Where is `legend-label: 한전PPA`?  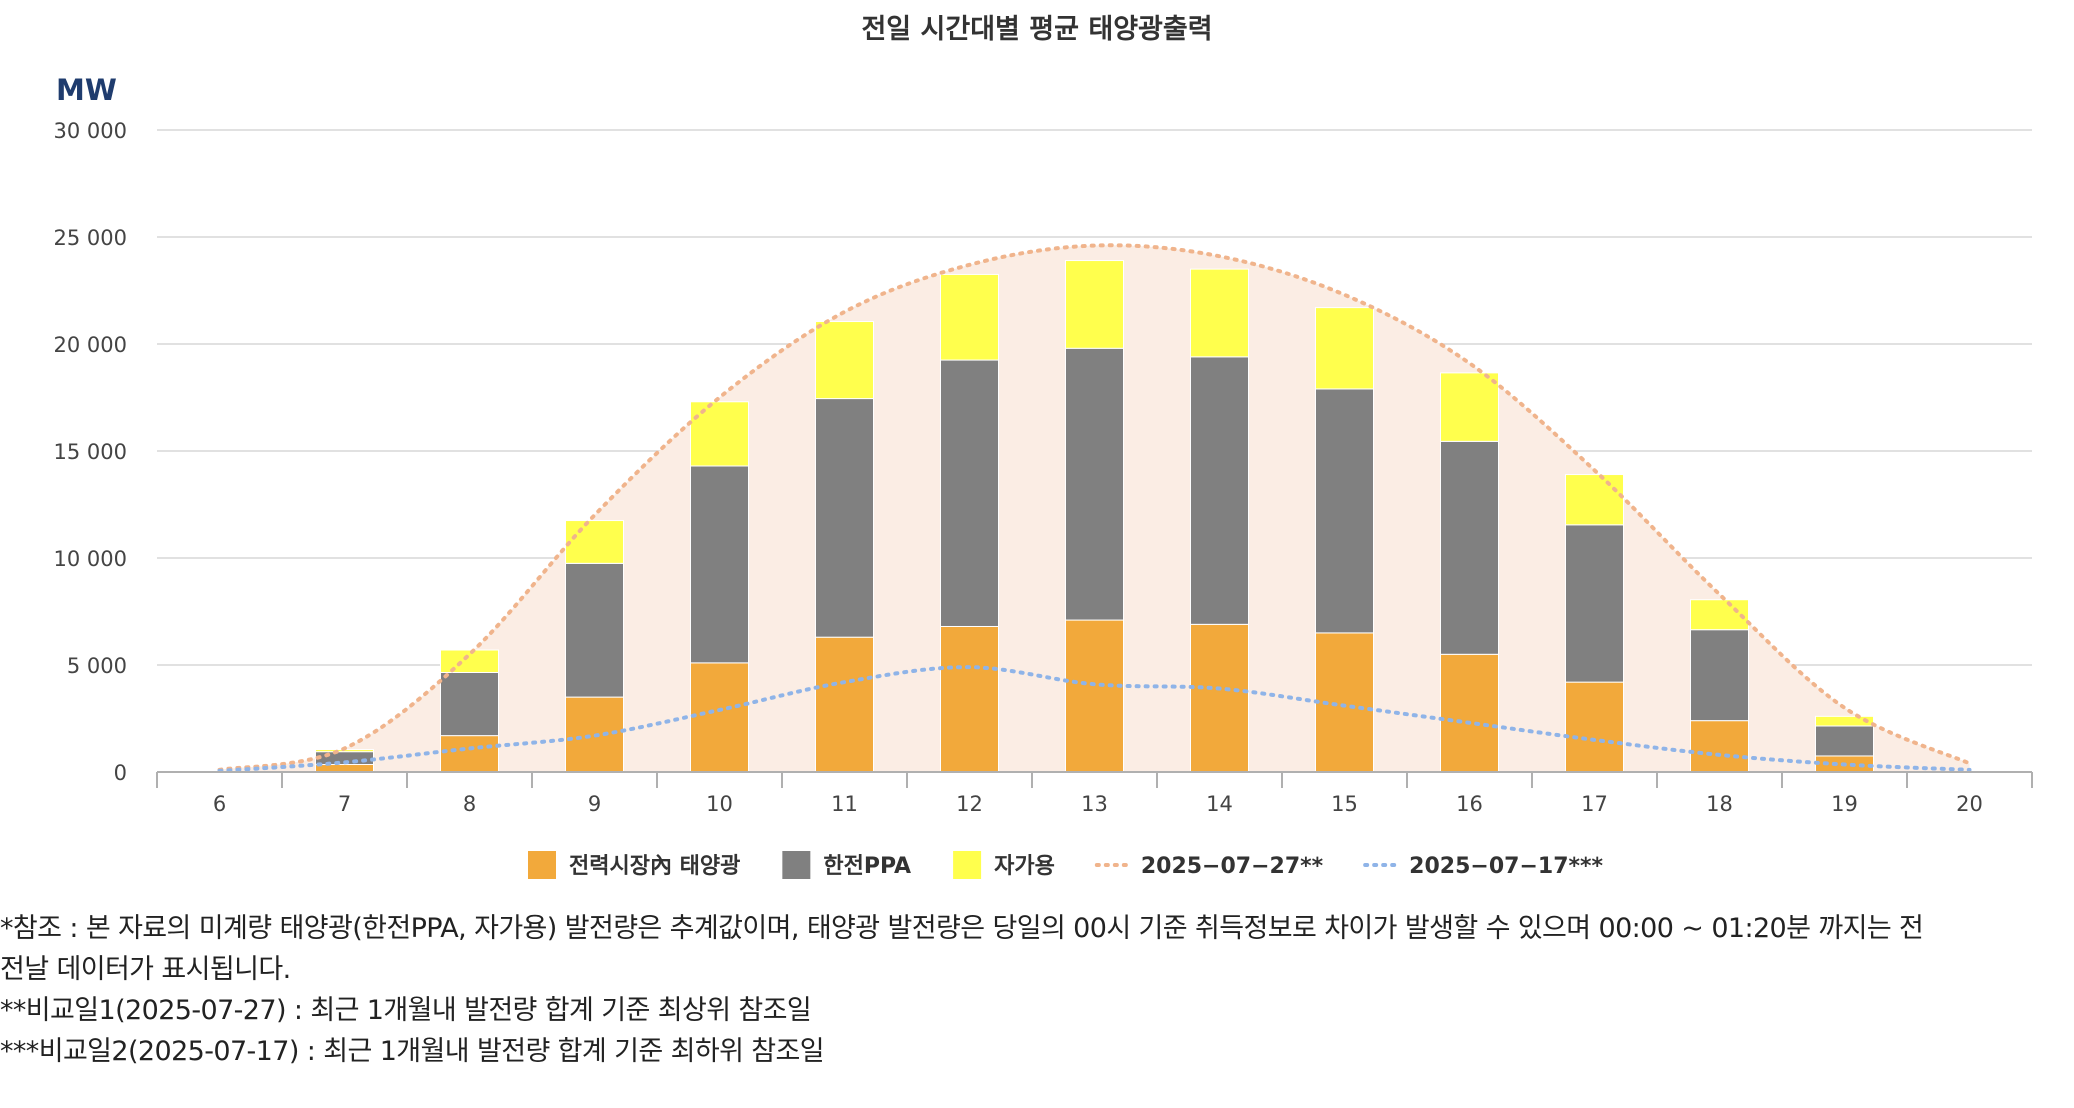
legend-label: 한전PPA is located at coordinates (867, 866).